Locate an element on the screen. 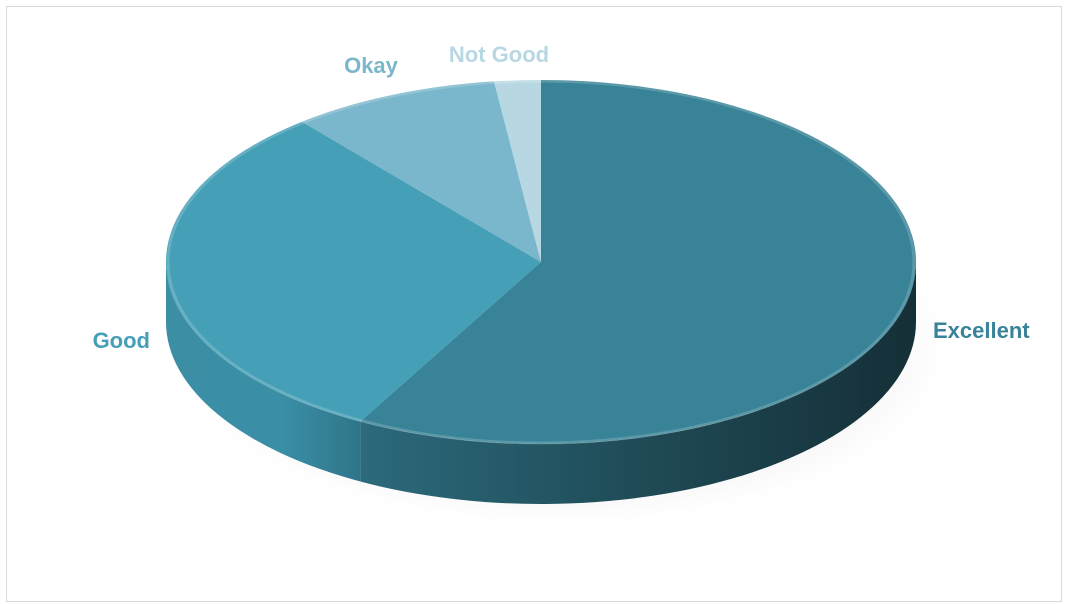 The width and height of the screenshot is (1069, 604). pie-slice-not-good is located at coordinates (517, 171).